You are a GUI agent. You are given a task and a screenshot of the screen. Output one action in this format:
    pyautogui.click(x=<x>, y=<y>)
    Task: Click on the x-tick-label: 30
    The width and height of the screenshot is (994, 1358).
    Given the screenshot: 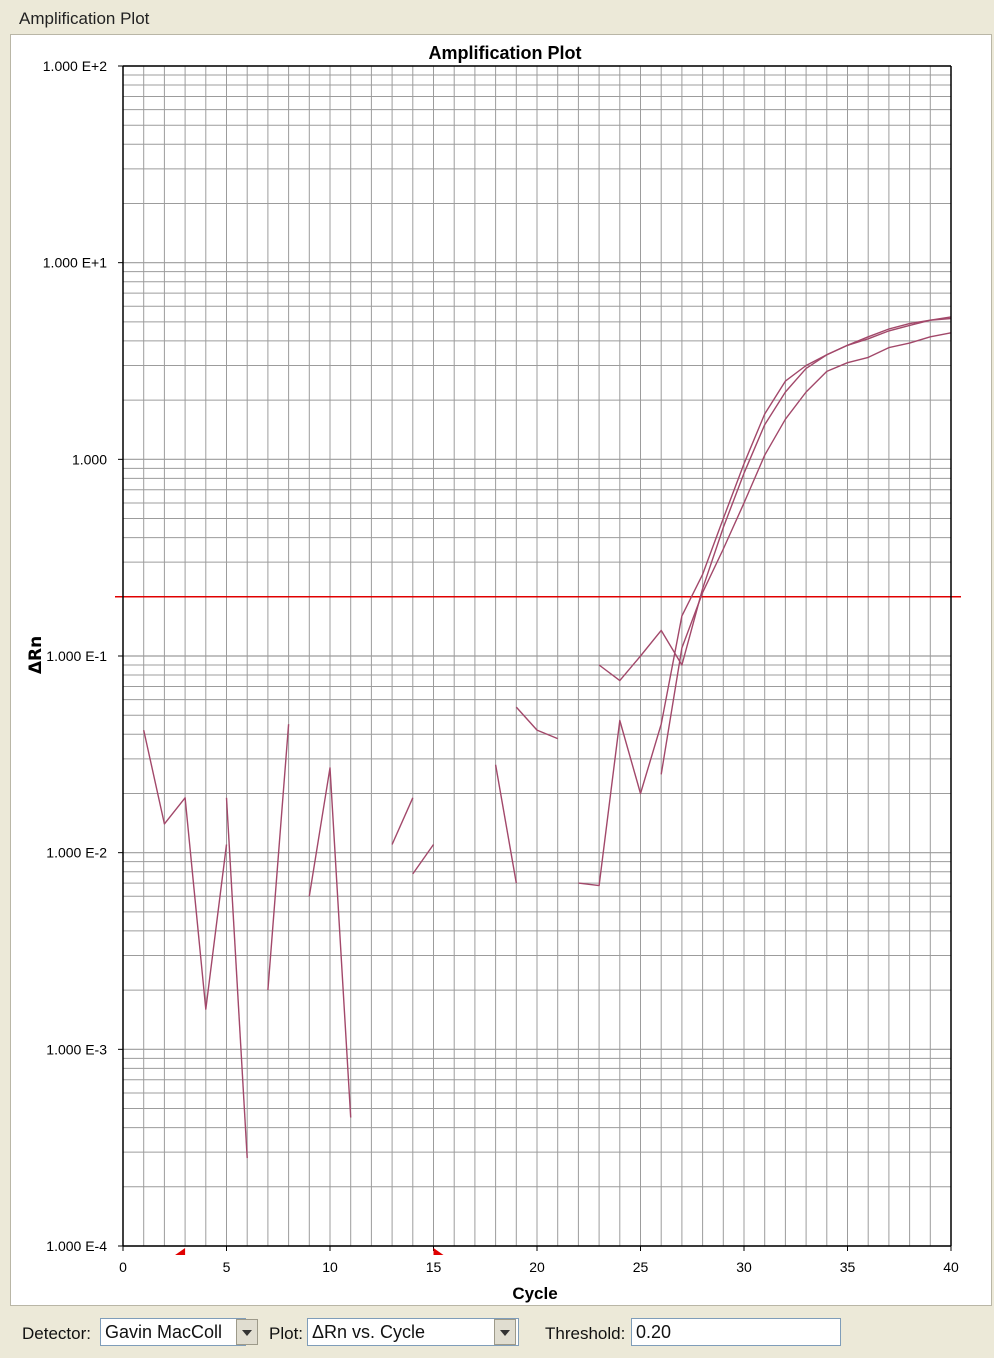 What is the action you would take?
    pyautogui.click(x=744, y=1267)
    